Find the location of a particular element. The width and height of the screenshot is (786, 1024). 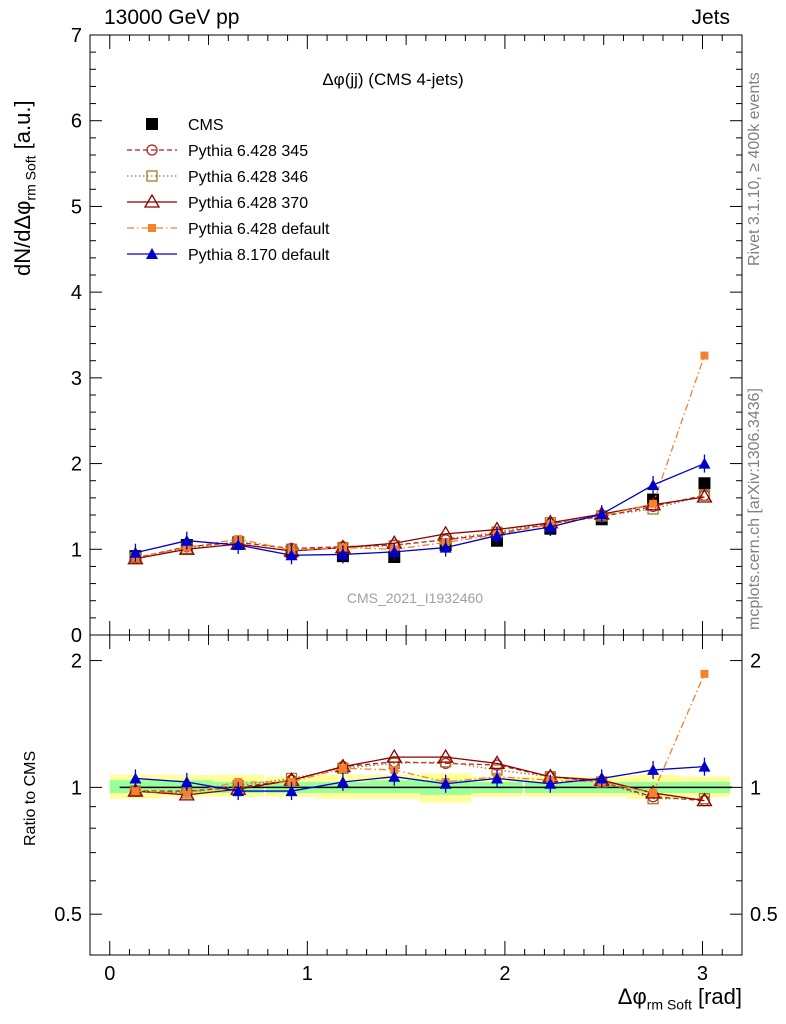

x-axis-label: Δφrm Soft [rad] is located at coordinates (680, 998).